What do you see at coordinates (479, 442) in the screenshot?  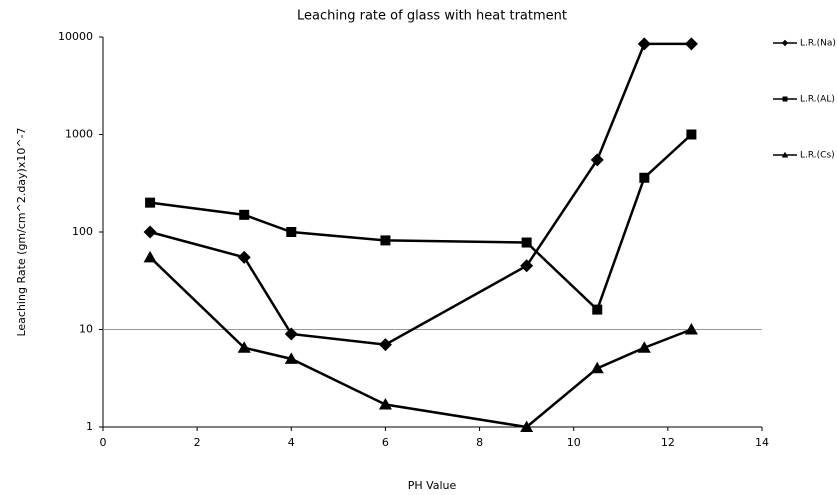 I see `x-tick-label: 8` at bounding box center [479, 442].